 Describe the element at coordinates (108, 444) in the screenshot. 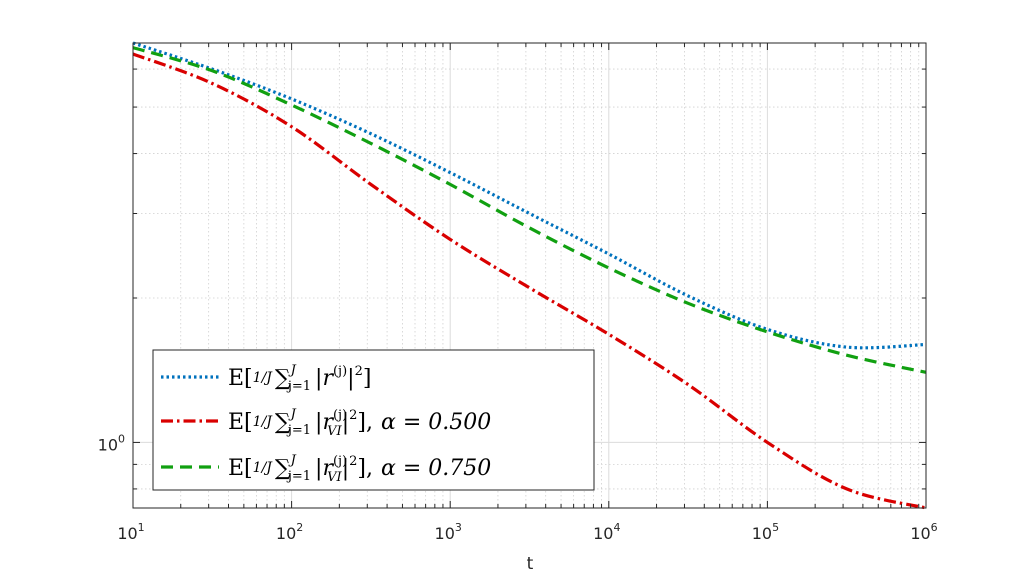

I see `y-tick-base: 10` at that location.